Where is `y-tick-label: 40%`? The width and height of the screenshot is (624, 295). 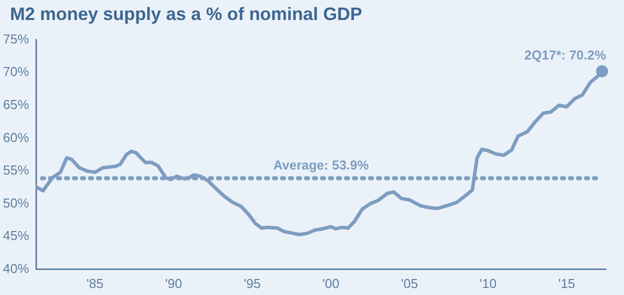 y-tick-label: 40% is located at coordinates (16, 268).